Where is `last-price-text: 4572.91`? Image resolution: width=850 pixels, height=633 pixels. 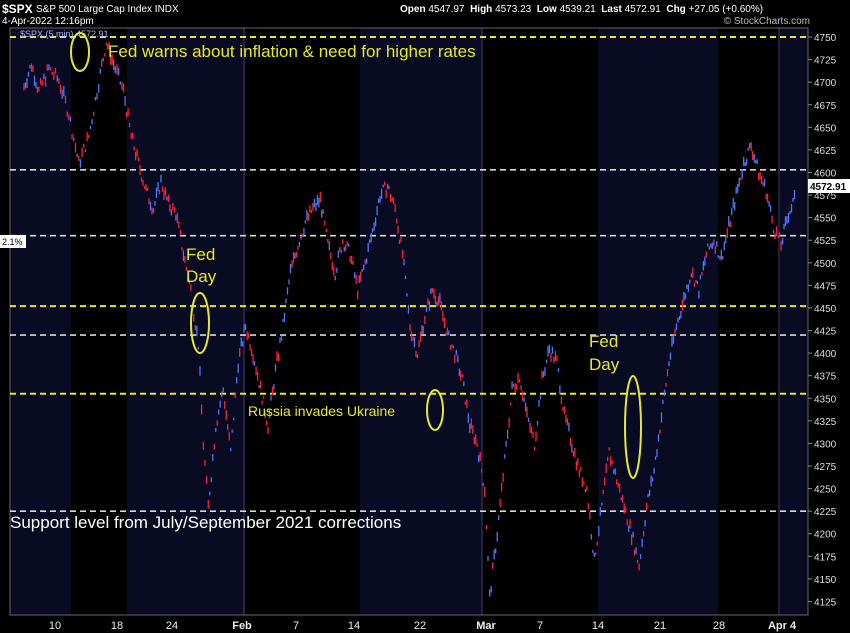 last-price-text: 4572.91 is located at coordinates (828, 187).